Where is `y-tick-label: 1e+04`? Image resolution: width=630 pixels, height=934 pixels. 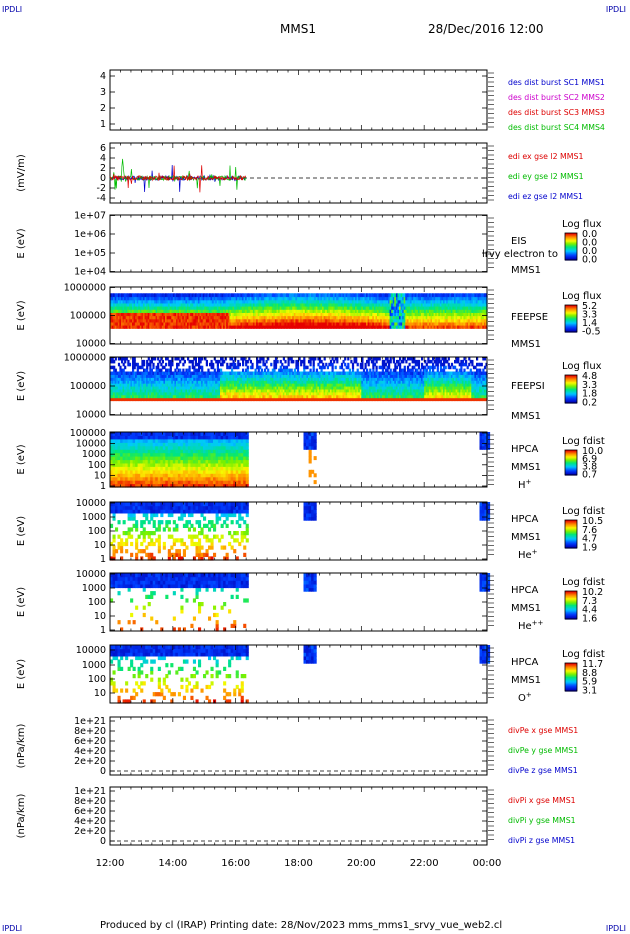 y-tick-label: 1e+04 is located at coordinates (90, 272).